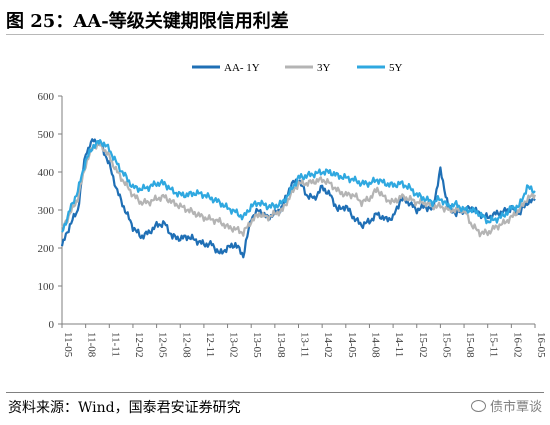 The width and height of the screenshot is (550, 425). I want to click on watermark-text: 债市覃谈, so click(515, 407).